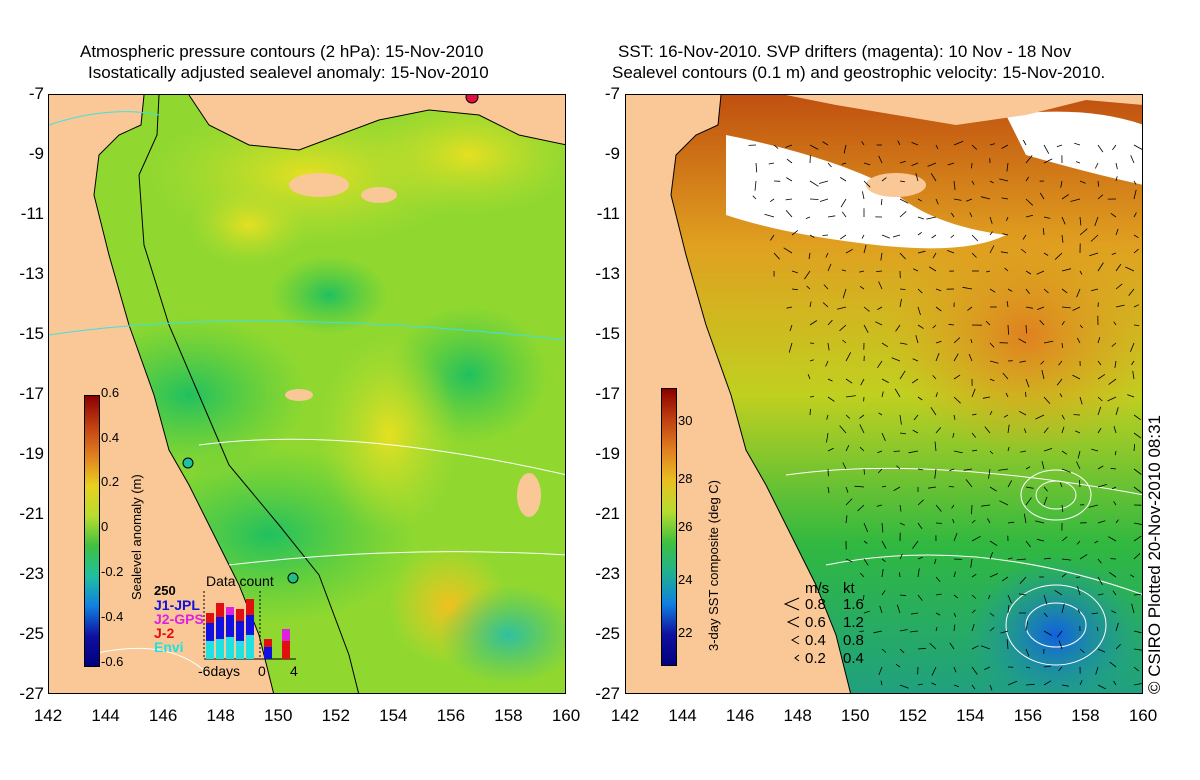 This screenshot has height=780, width=1200. Describe the element at coordinates (853, 640) in the screenshot. I see `velocity-row-2-kt: 0.8` at that location.